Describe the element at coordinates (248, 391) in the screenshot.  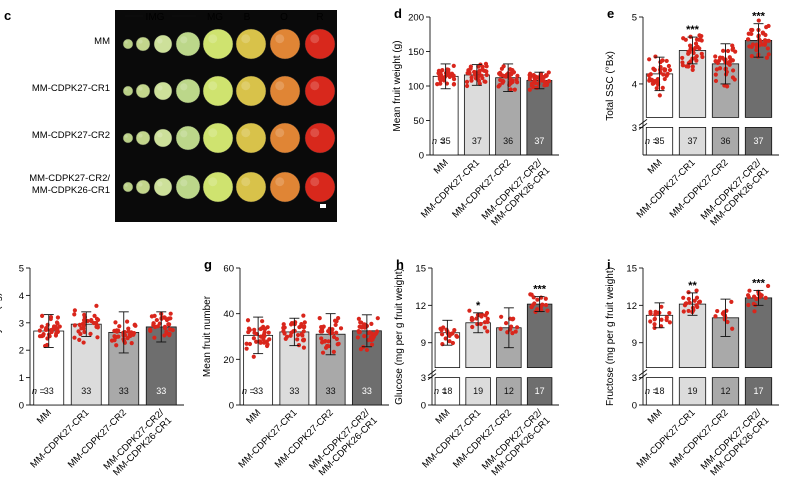
I see `n-prefix: n =` at that location.